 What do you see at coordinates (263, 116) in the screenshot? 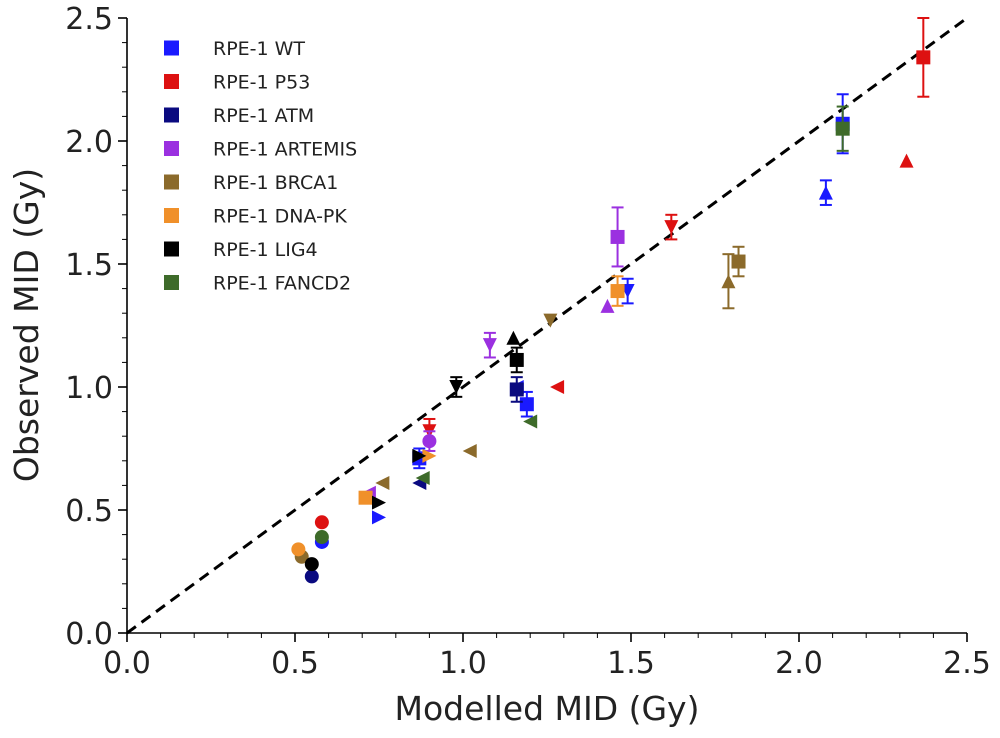
I see `legend-label: RPE-1 ATM` at bounding box center [263, 116].